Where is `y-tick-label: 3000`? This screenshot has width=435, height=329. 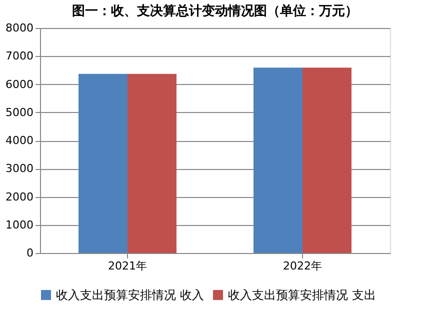 y-tick-label: 3000 is located at coordinates (20, 169).